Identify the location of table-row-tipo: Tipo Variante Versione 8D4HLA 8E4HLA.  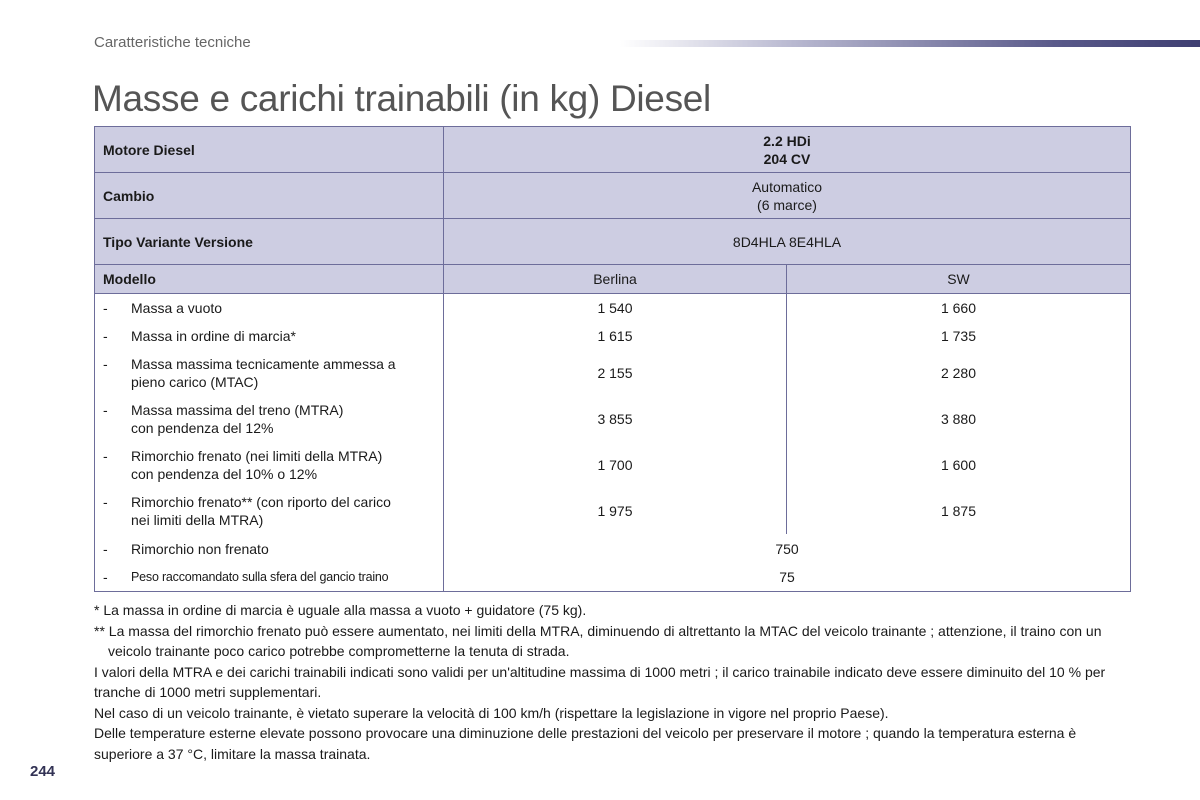
(612, 241).